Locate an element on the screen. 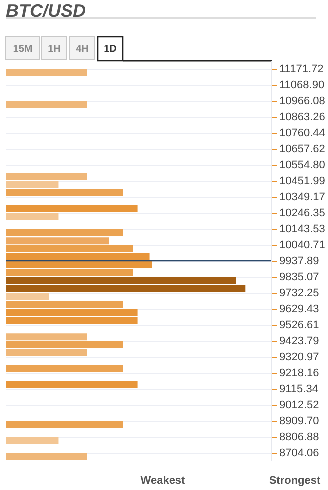  y-tick-label: 10760.44 is located at coordinates (303, 134).